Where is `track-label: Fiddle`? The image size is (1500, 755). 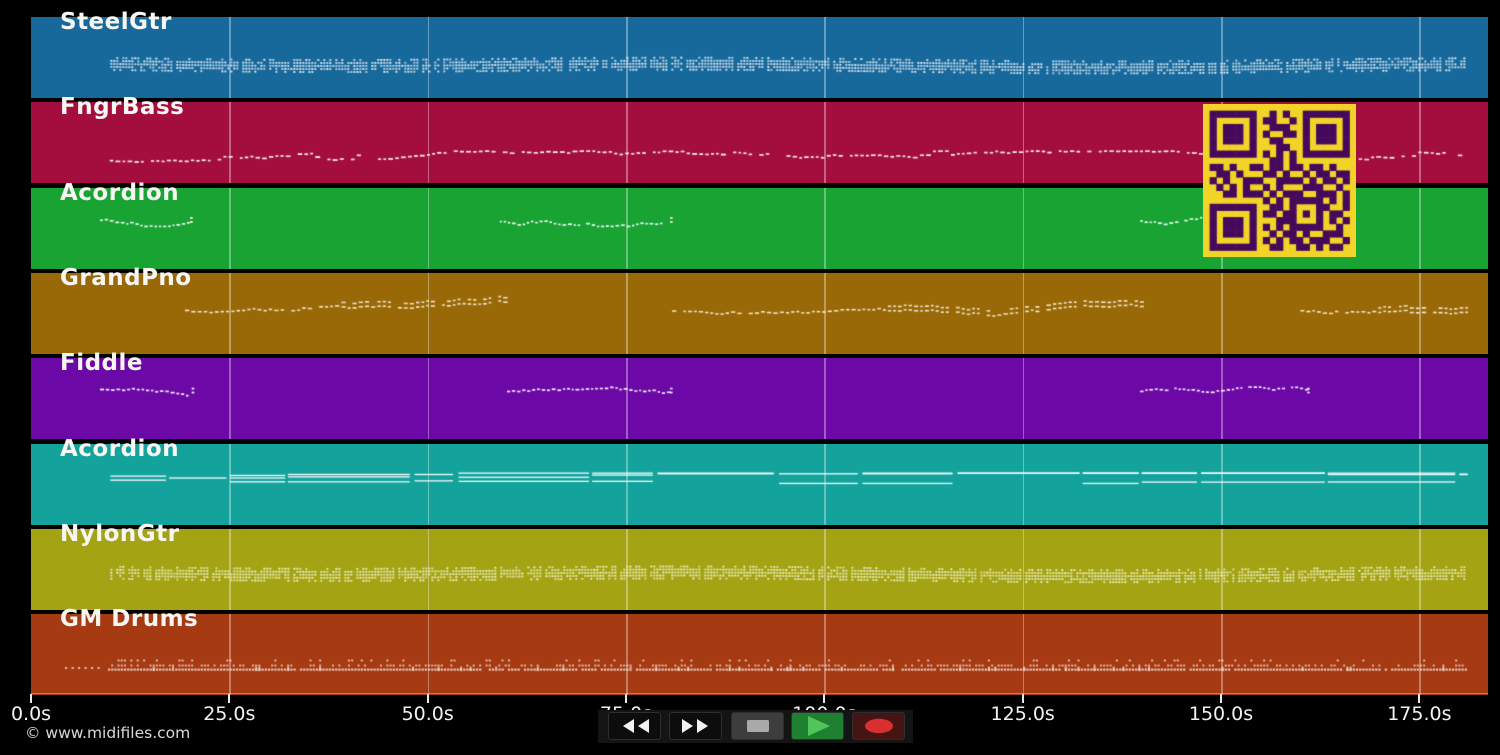
track-label: Fiddle is located at coordinates (102, 363).